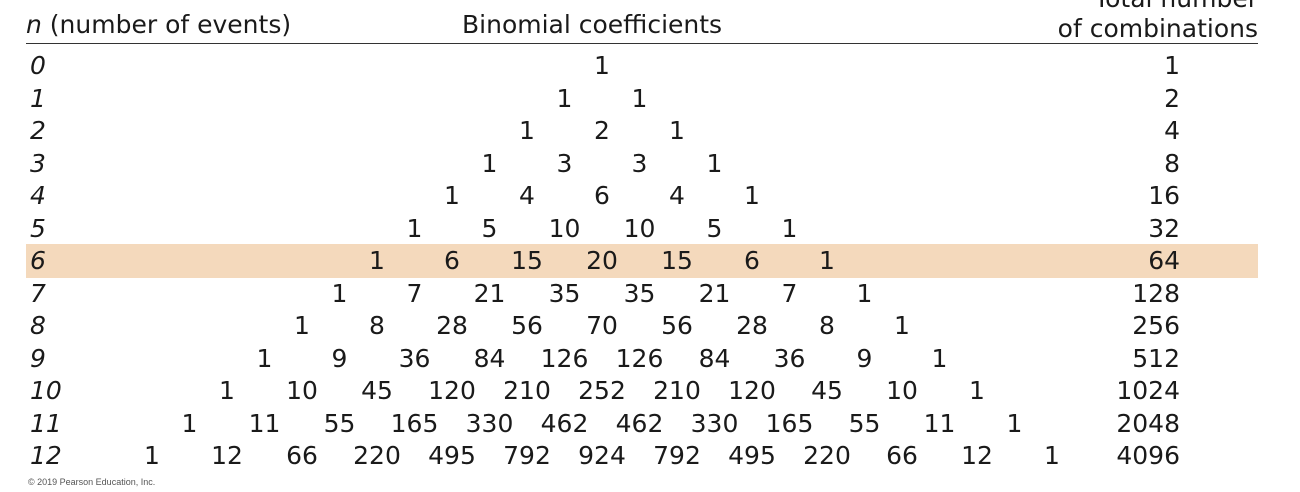  I want to click on row-n-value: 5, so click(38, 228).